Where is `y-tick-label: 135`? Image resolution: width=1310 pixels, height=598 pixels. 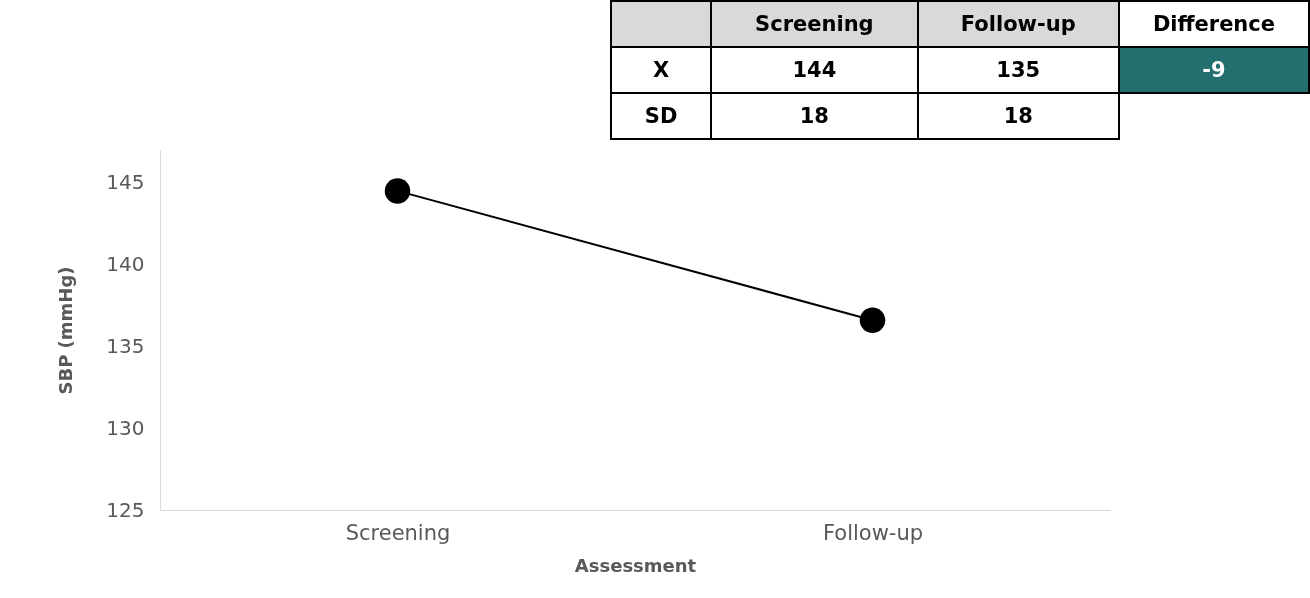 y-tick-label: 135 is located at coordinates (125, 345).